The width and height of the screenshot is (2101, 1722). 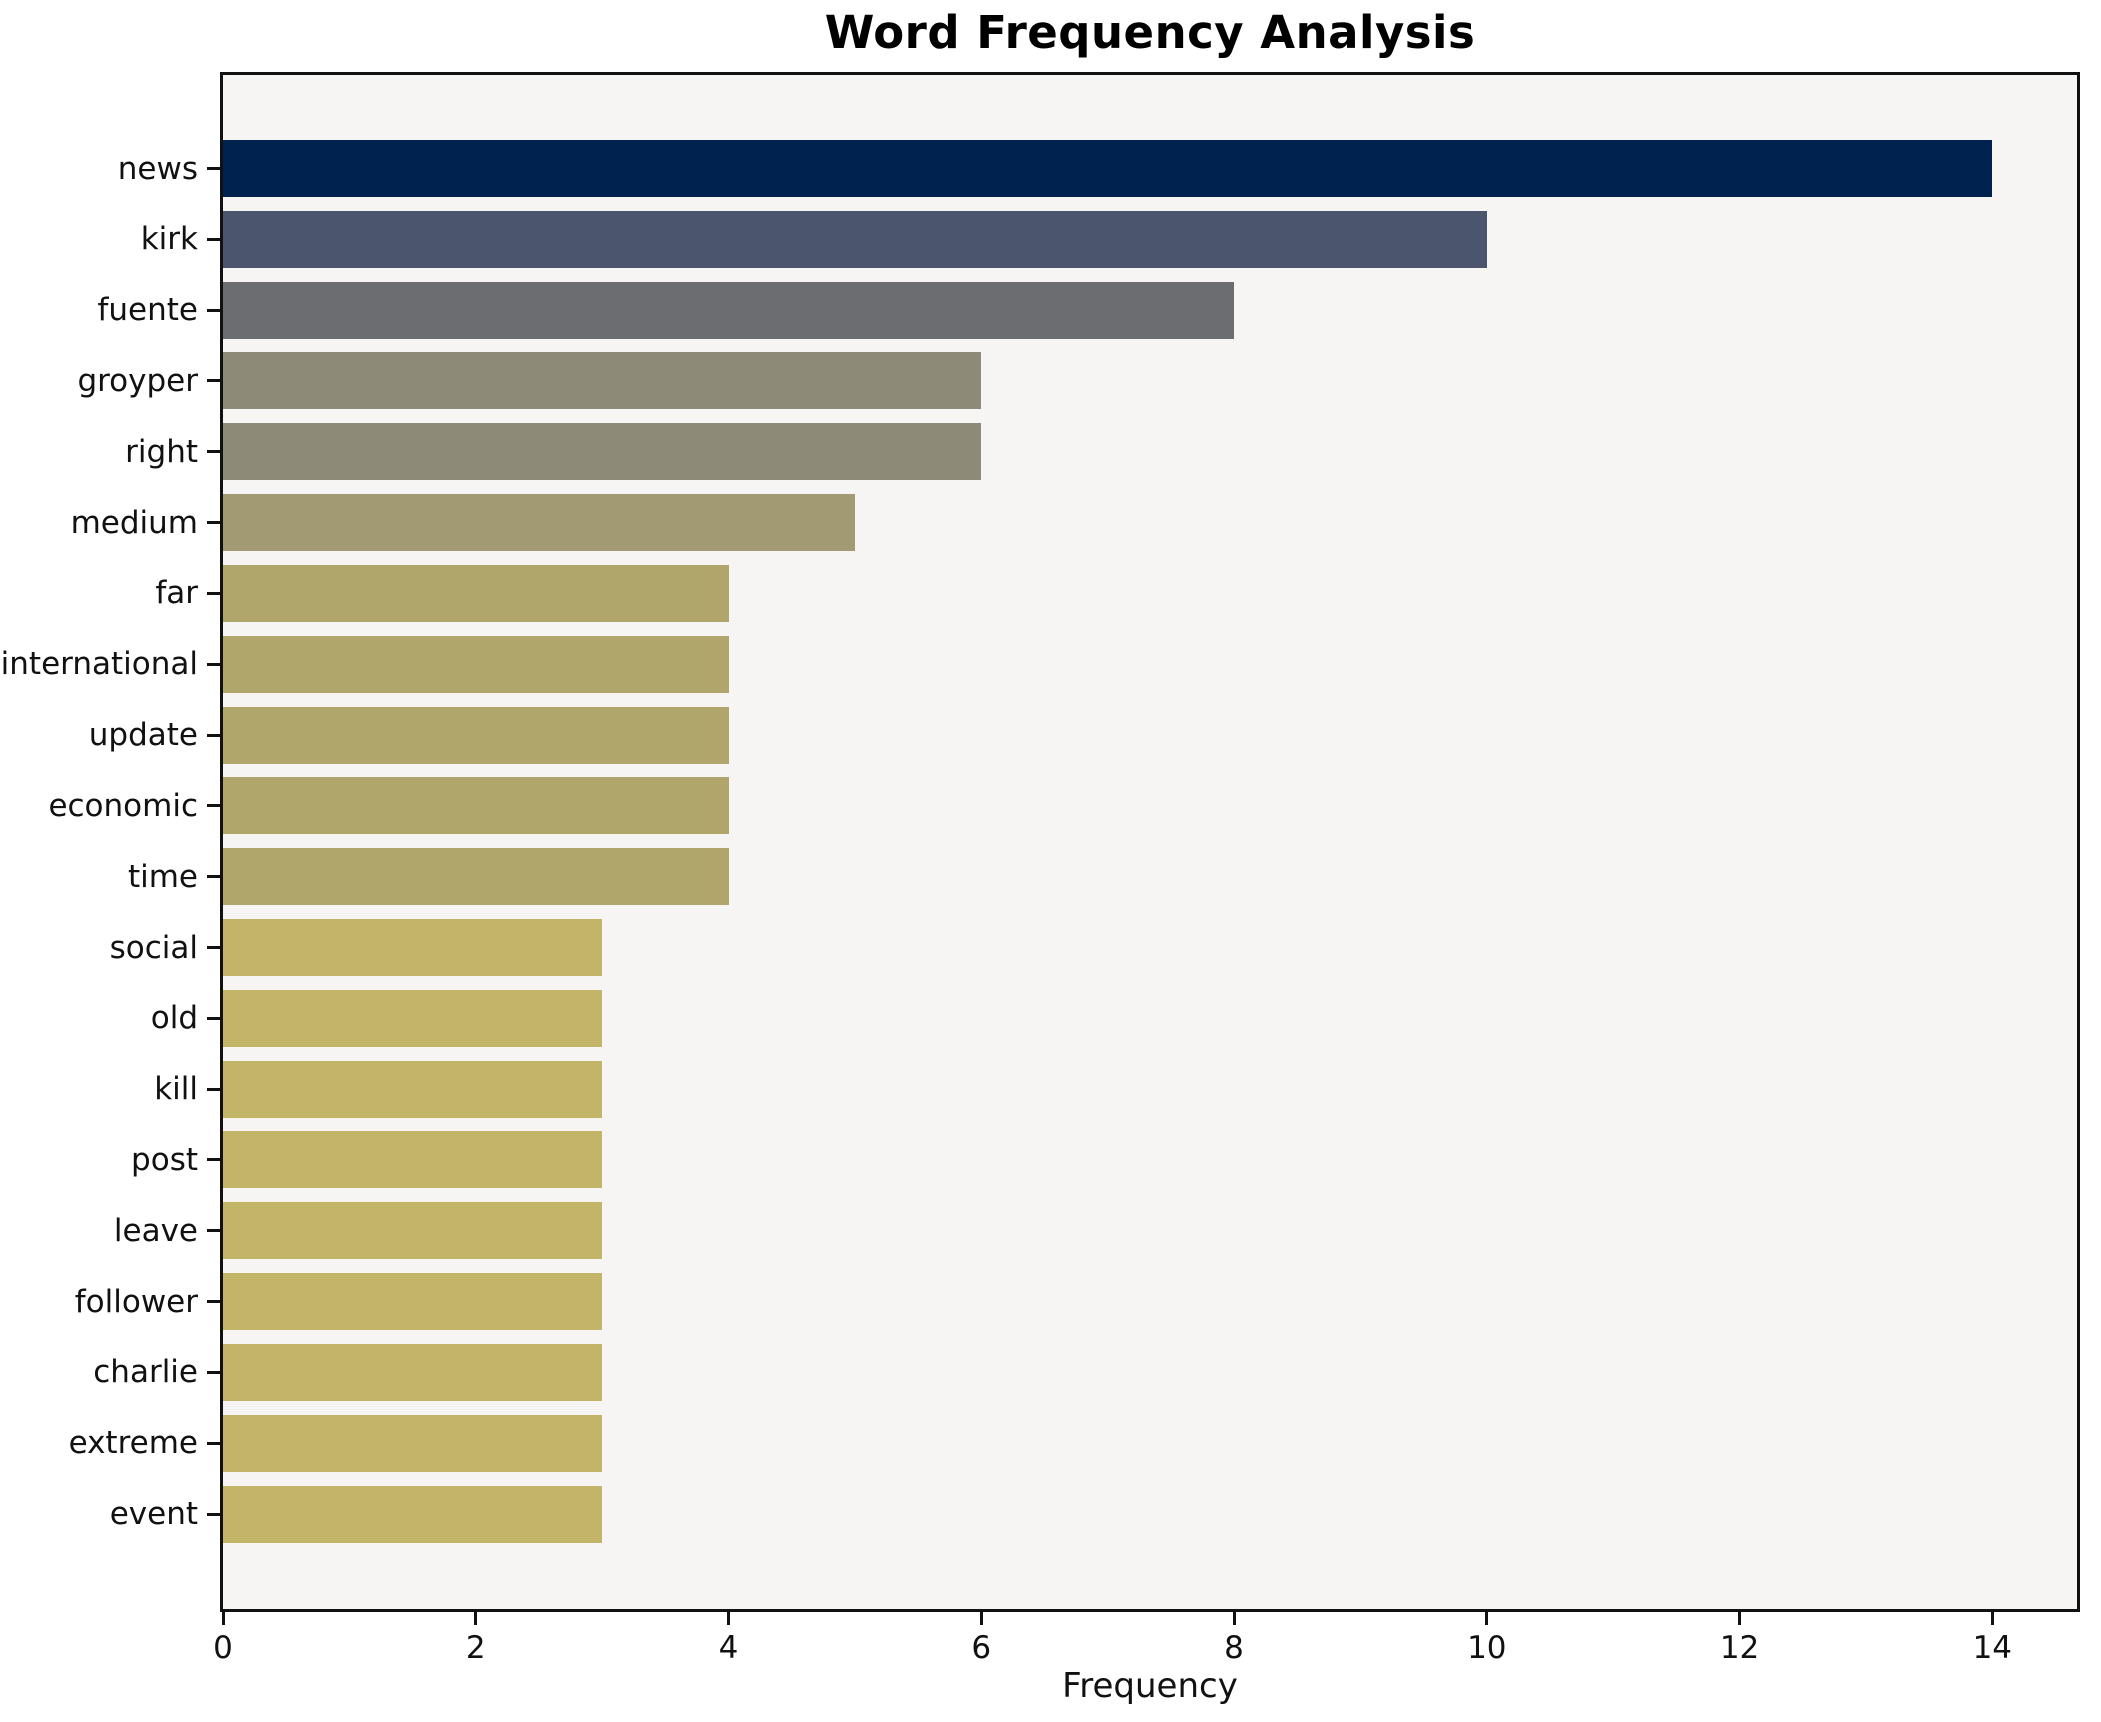 What do you see at coordinates (476, 735) in the screenshot?
I see `bar-update` at bounding box center [476, 735].